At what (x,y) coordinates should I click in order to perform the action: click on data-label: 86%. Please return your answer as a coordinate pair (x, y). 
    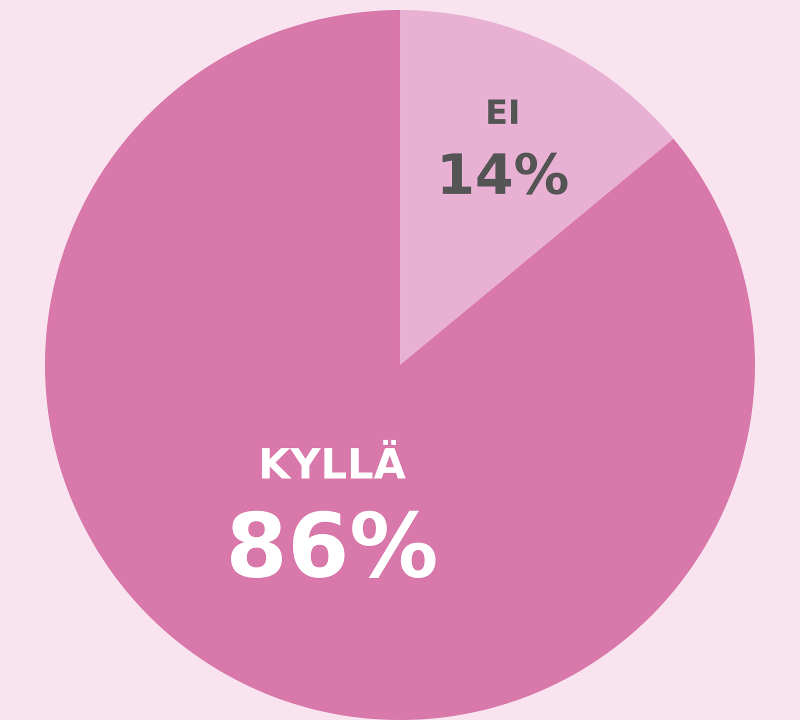
    Looking at the image, I should click on (333, 544).